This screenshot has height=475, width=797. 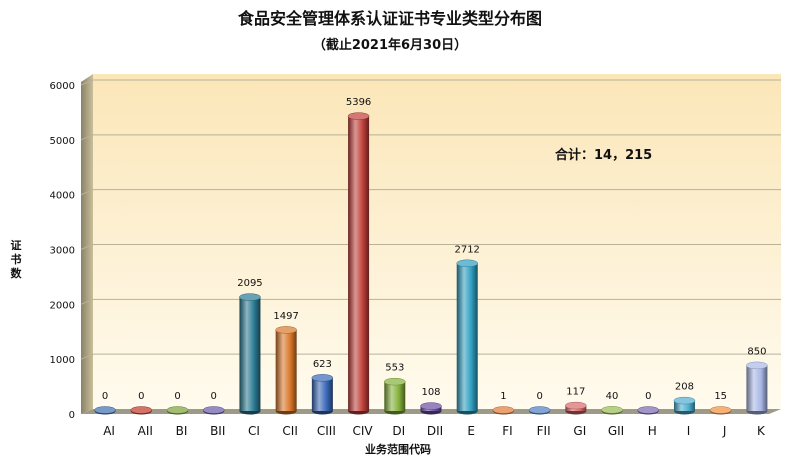 What do you see at coordinates (389, 18) in the screenshot?
I see `chart-title: 食品安全管理体系认证证书专业类型分布图` at bounding box center [389, 18].